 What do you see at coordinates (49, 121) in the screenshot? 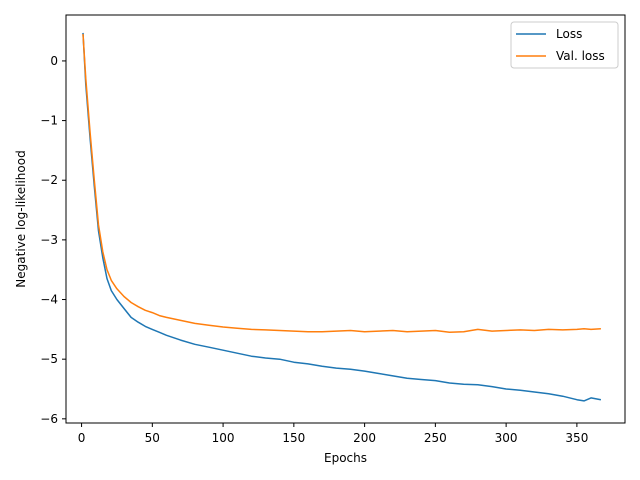
I see `y-tick-label: −1` at bounding box center [49, 121].